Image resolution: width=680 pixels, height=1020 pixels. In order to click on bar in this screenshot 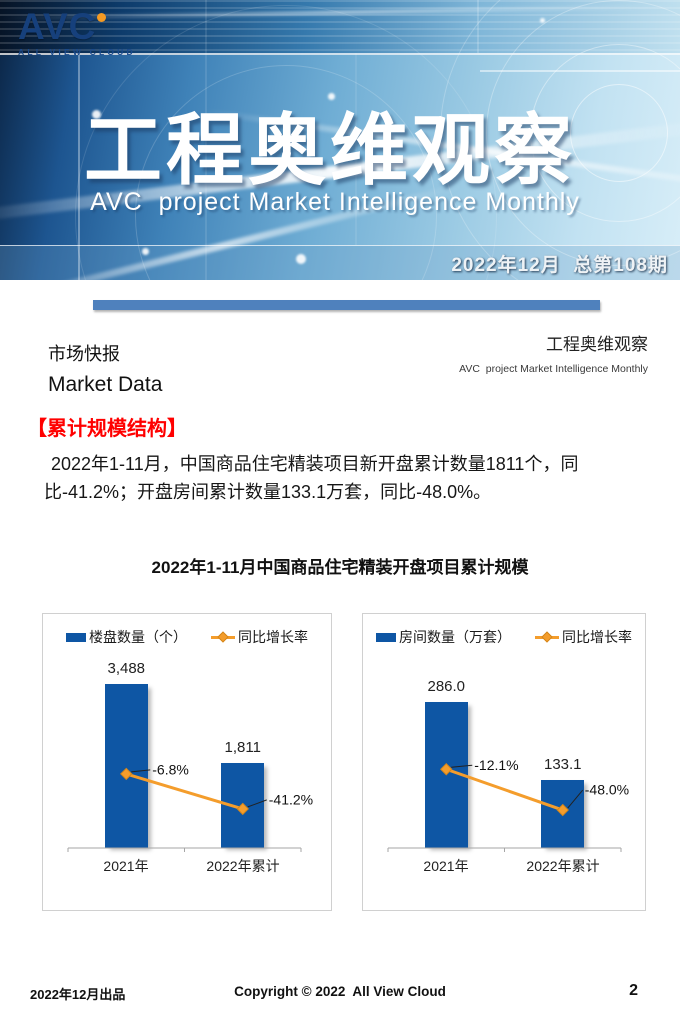, I will do `click(126, 766)`.